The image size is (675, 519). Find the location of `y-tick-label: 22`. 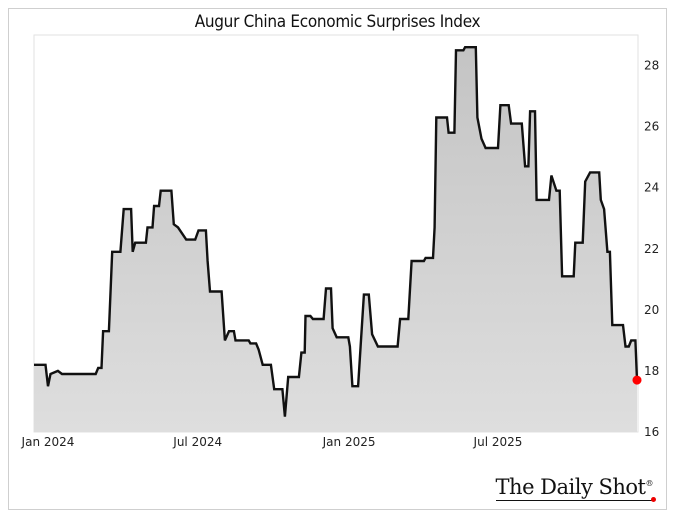

y-tick-label: 22 is located at coordinates (651, 249).